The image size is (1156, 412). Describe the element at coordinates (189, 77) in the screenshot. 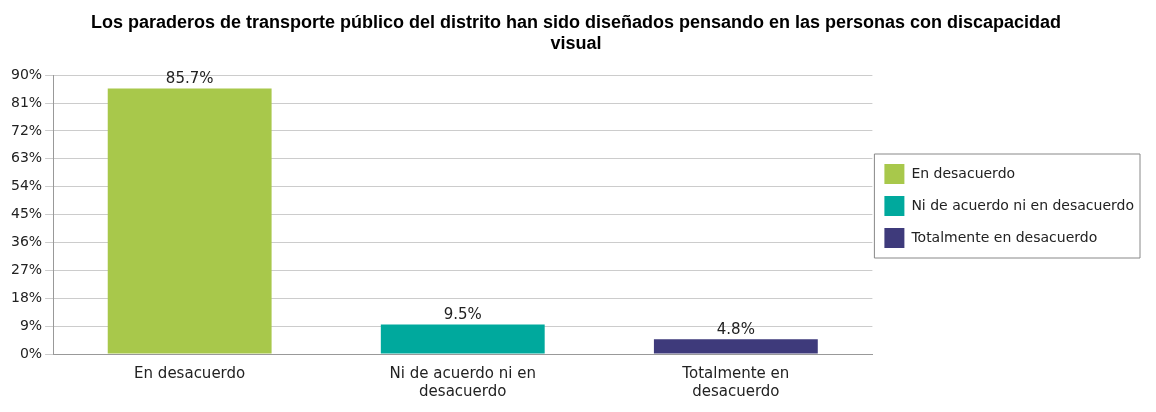

I see `data-label: 85.7%` at that location.